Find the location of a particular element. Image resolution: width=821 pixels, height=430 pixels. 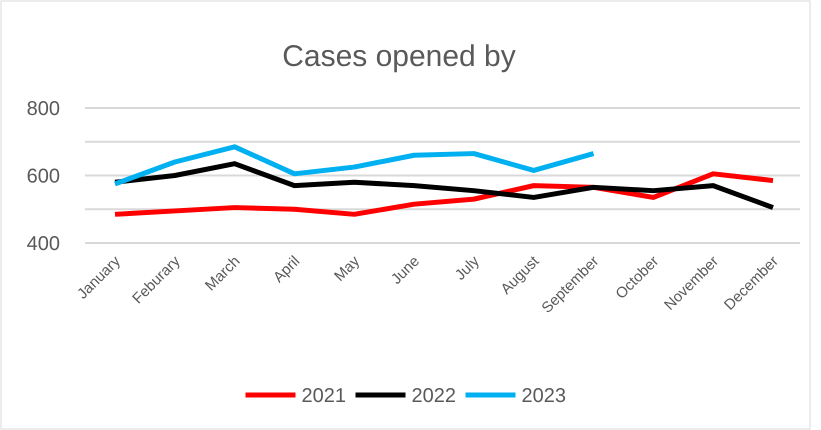

legend-label: 2022 is located at coordinates (434, 396).